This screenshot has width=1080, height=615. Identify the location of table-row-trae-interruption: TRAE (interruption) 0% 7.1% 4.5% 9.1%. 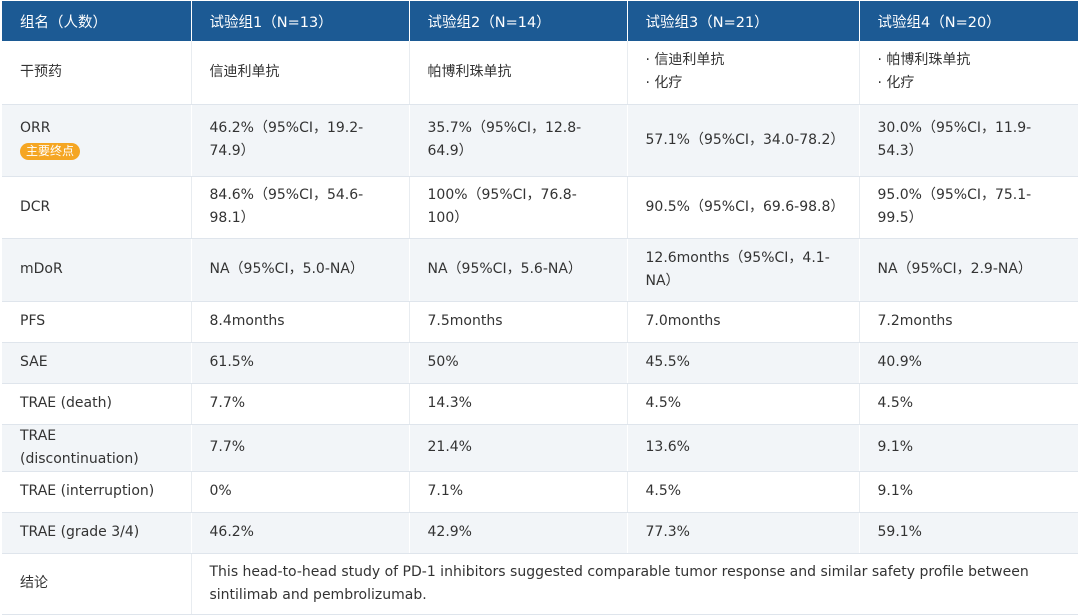
(540, 492).